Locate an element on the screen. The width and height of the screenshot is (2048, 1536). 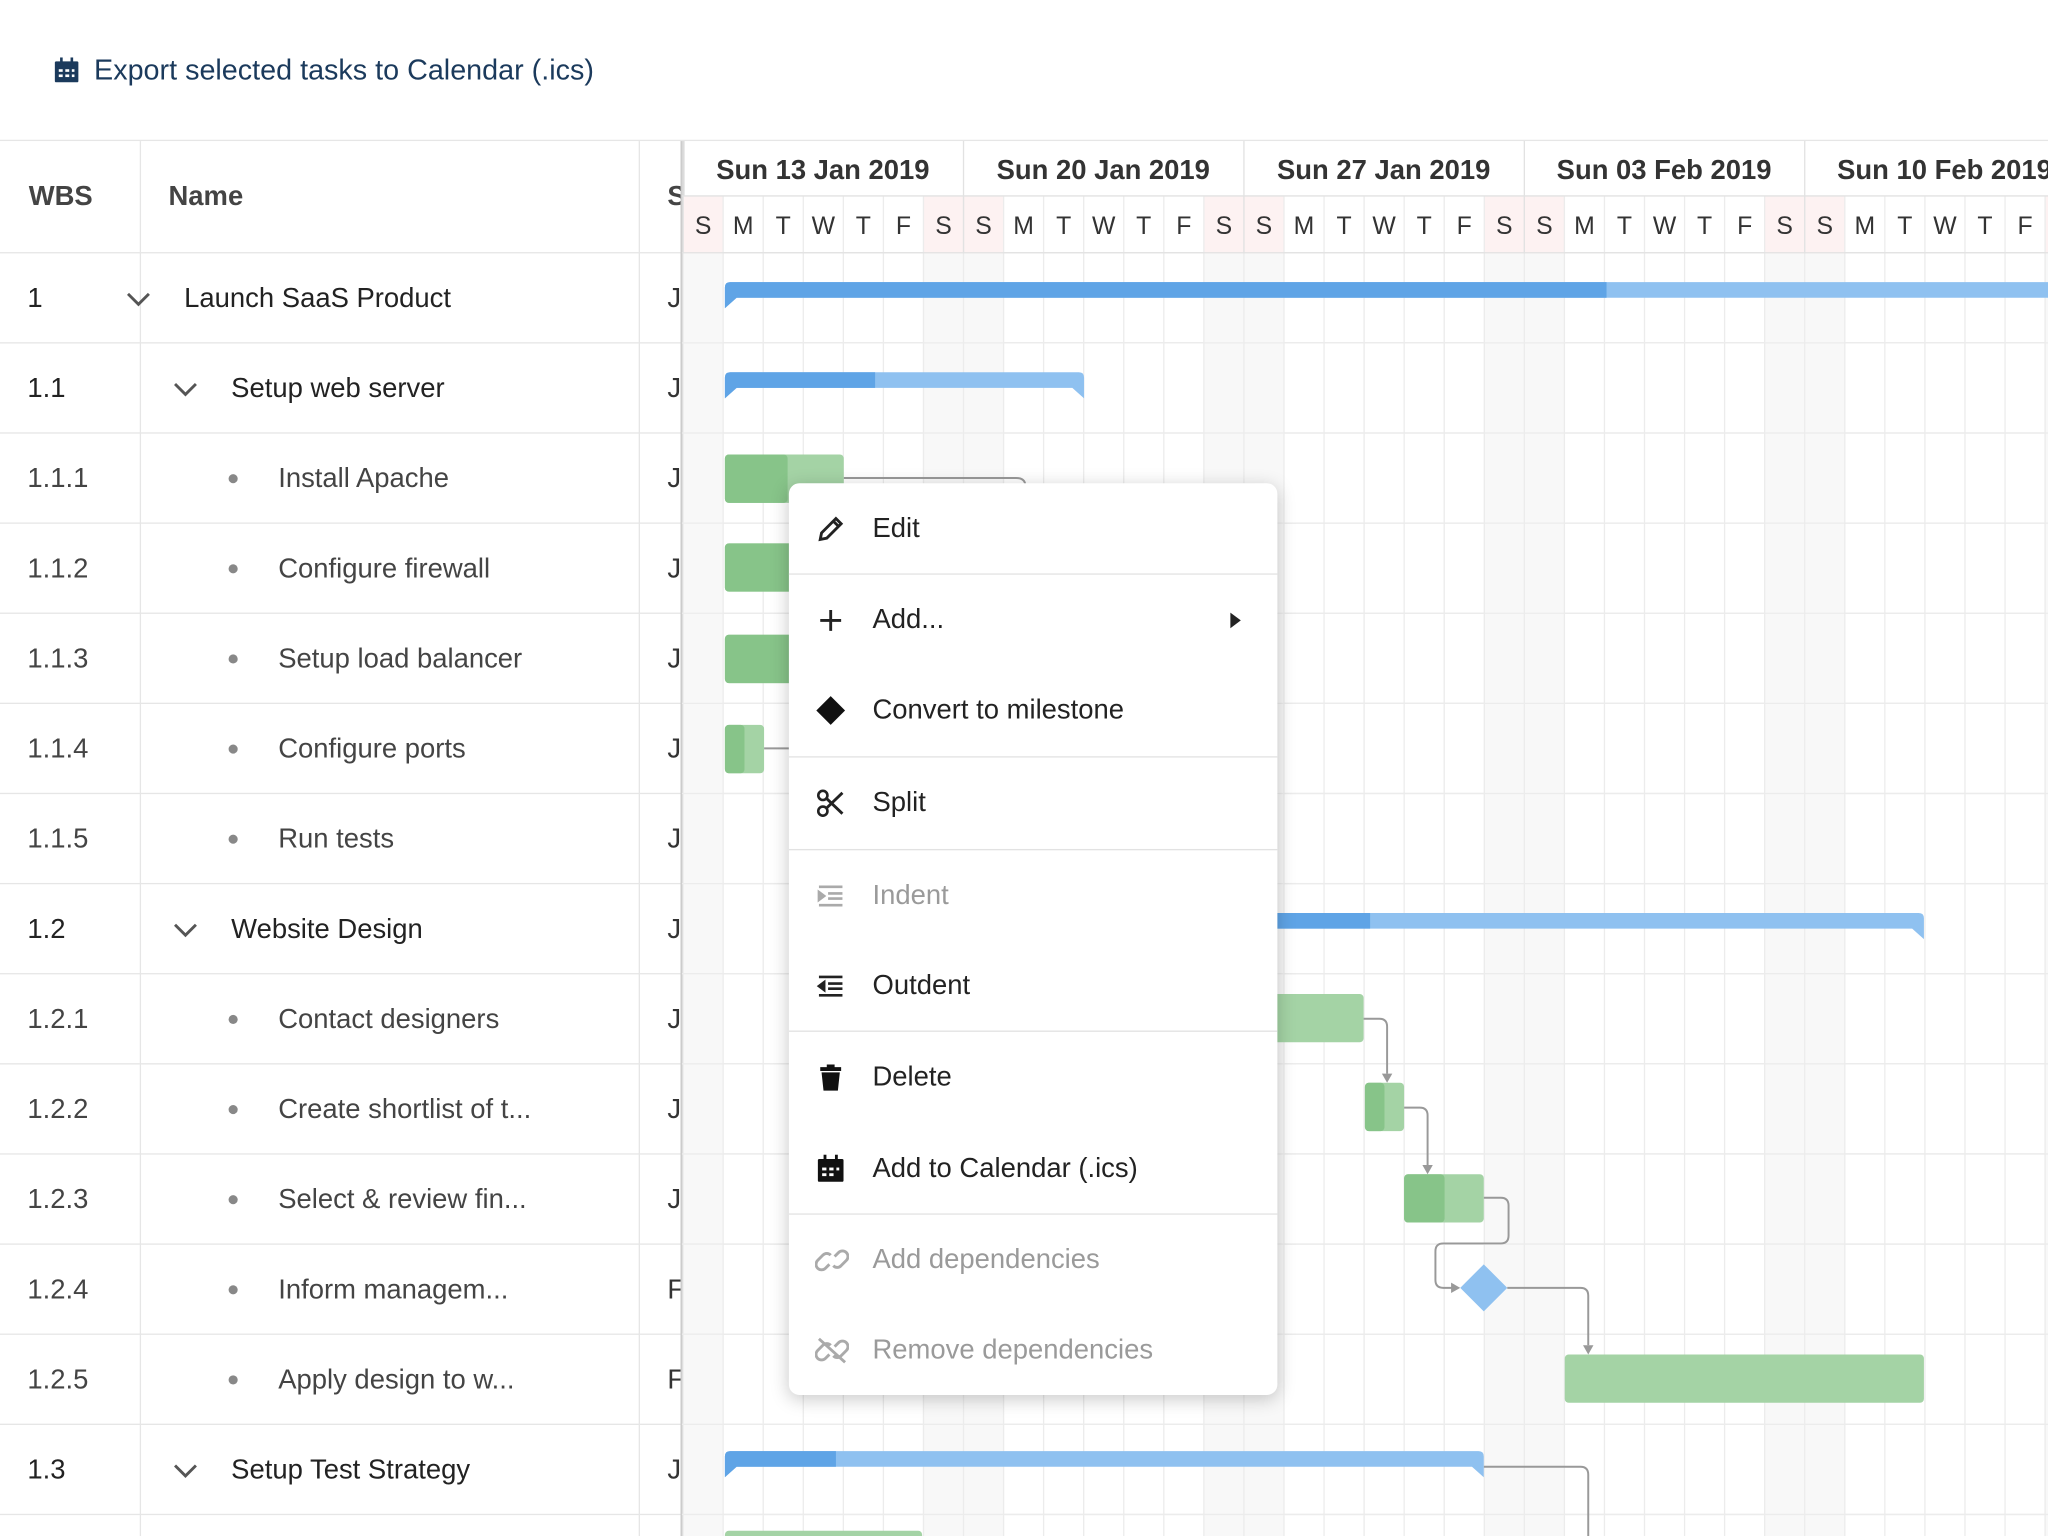
wbs-cell: 1.1.1 is located at coordinates (58, 478).